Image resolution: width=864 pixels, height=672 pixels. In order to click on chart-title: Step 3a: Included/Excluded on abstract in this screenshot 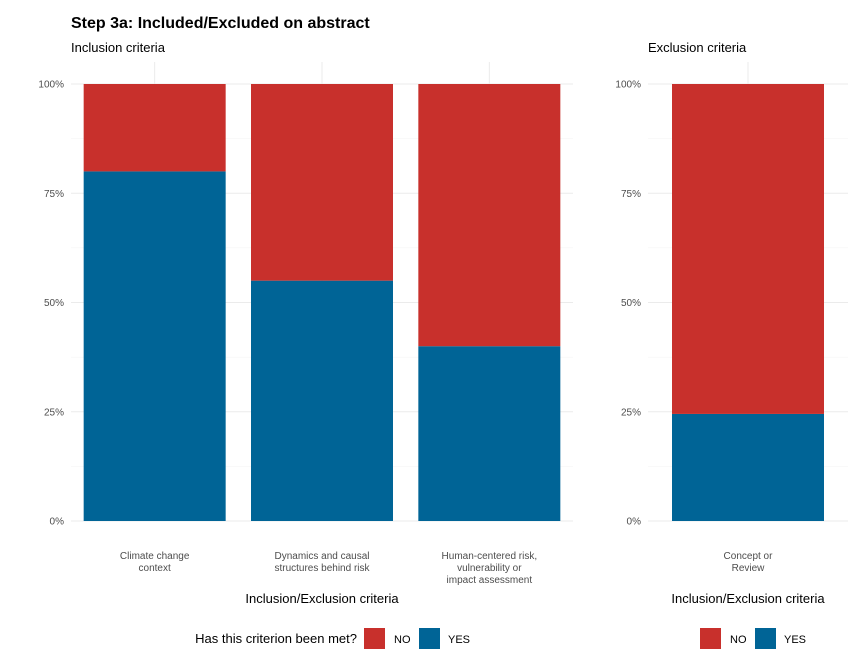, I will do `click(220, 23)`.